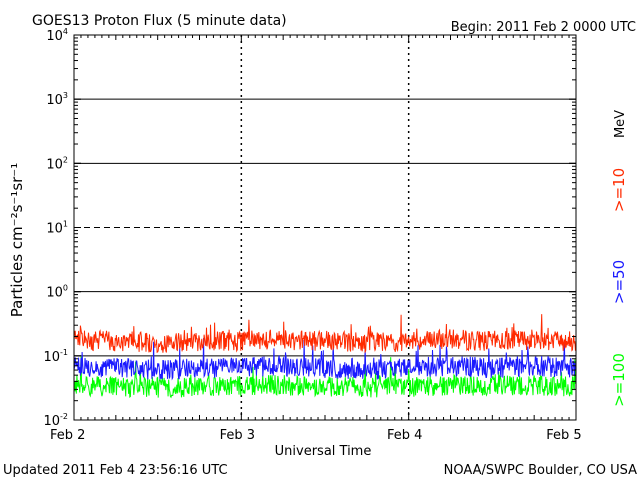 This screenshot has height=480, width=640. I want to click on x-axis-label: Universal Time, so click(323, 451).